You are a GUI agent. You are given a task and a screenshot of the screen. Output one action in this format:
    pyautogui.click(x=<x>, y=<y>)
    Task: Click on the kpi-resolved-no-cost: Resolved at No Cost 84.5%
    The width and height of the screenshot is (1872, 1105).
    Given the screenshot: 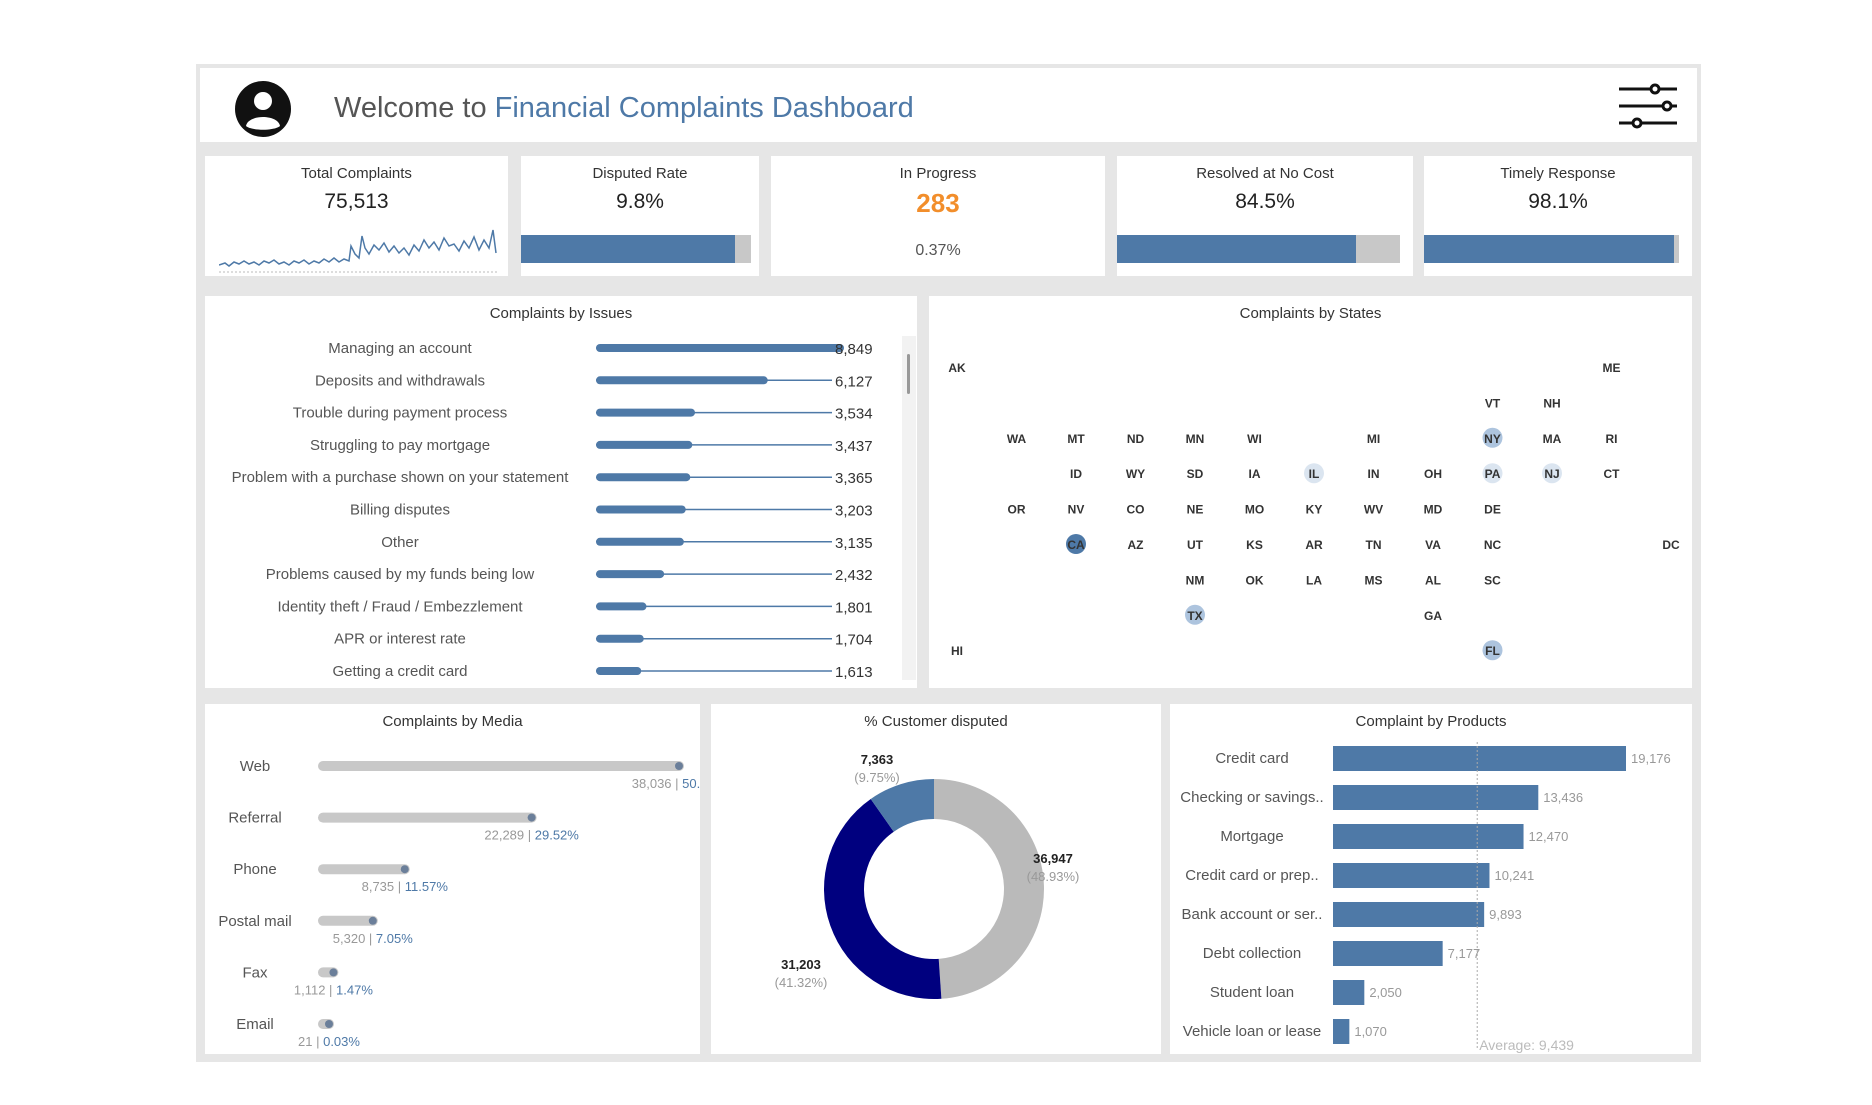 What is the action you would take?
    pyautogui.click(x=1265, y=216)
    